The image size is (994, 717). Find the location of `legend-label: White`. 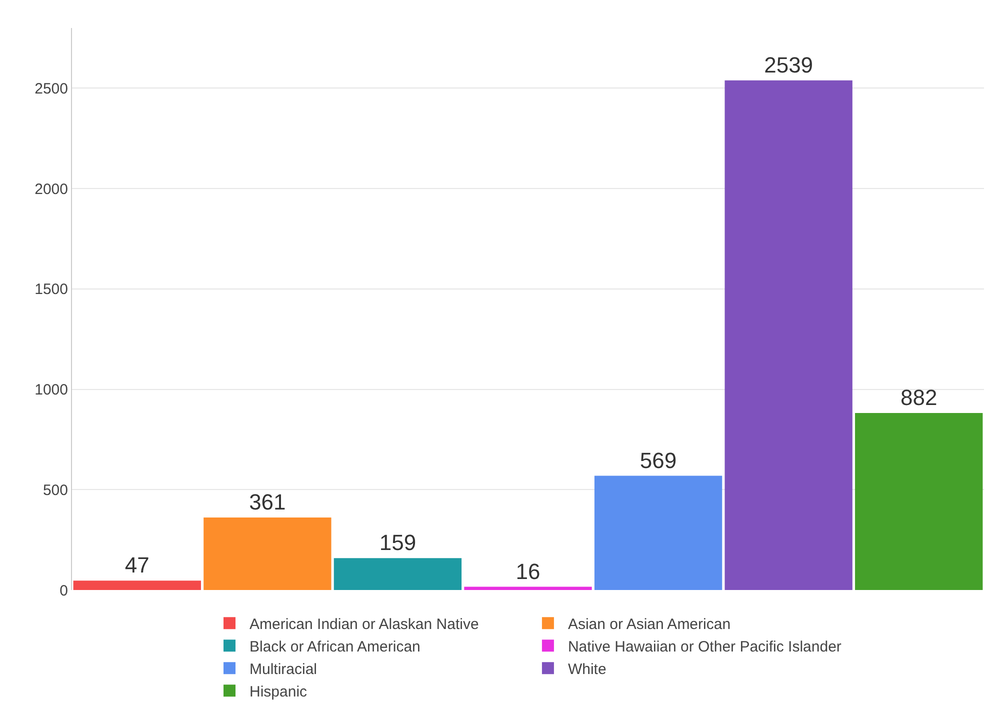

legend-label: White is located at coordinates (587, 669).